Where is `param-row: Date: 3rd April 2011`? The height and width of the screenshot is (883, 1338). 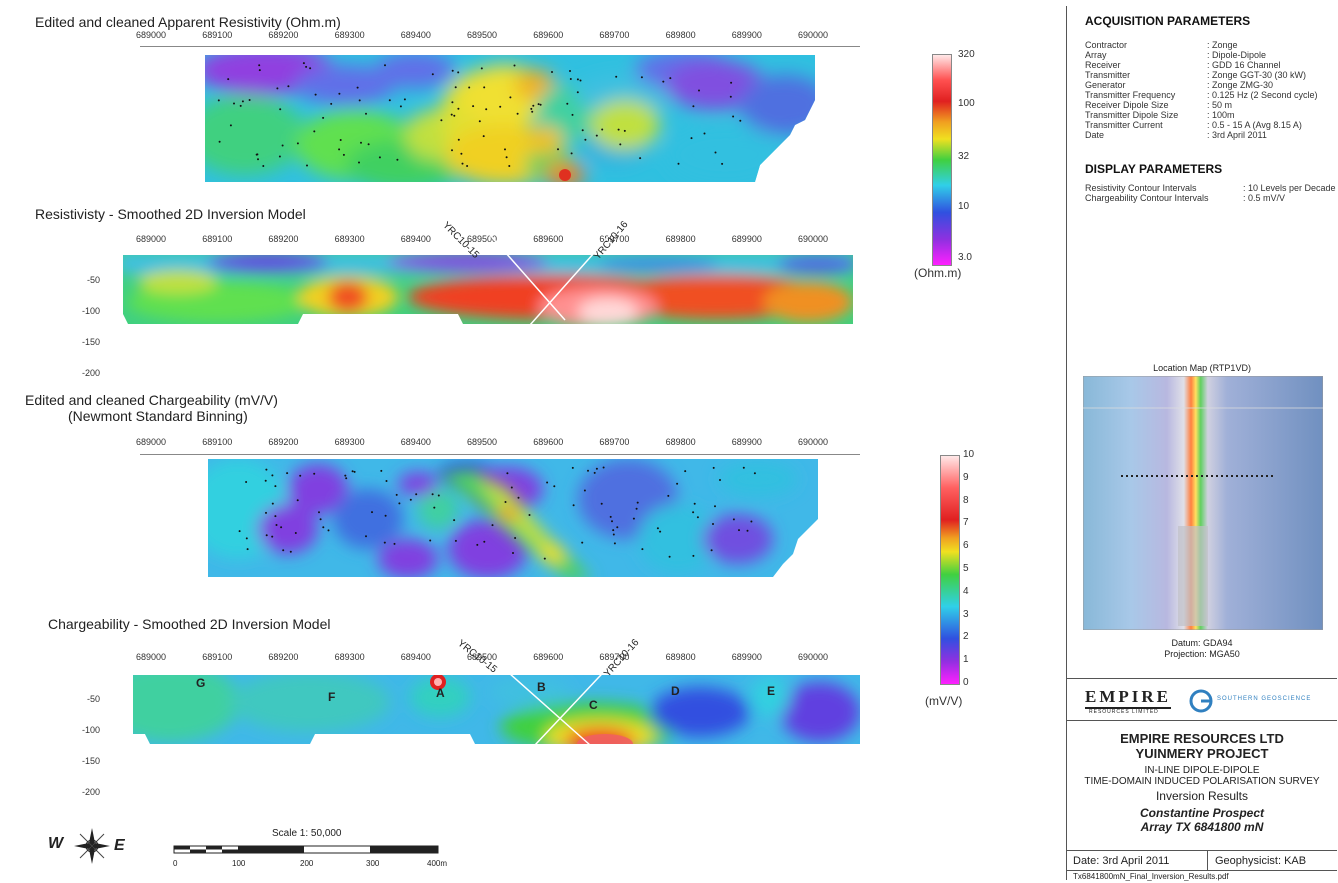 param-row: Date: 3rd April 2011 is located at coordinates (1201, 135).